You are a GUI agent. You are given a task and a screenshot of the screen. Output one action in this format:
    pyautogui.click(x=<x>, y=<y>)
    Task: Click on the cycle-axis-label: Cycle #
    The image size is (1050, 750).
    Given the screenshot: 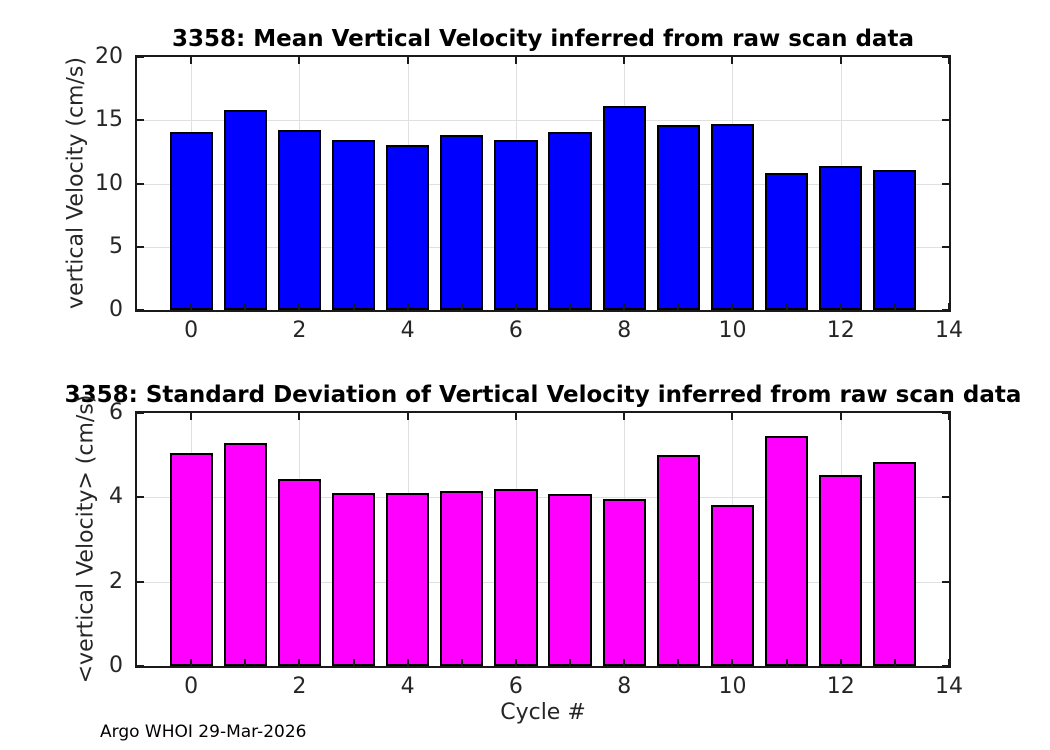 What is the action you would take?
    pyautogui.click(x=543, y=712)
    